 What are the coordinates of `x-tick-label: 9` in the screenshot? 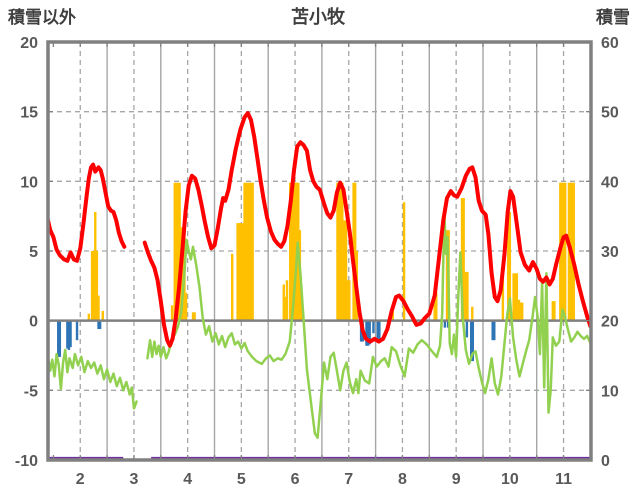 It's located at (456, 479).